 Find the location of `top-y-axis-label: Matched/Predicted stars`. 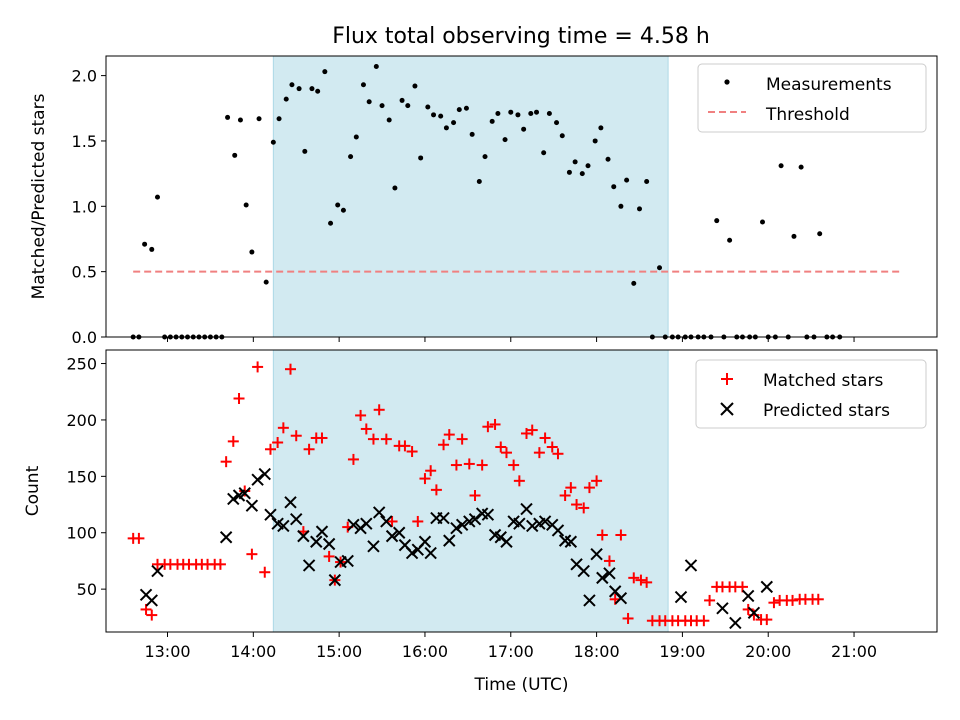

top-y-axis-label: Matched/Predicted stars is located at coordinates (39, 196).